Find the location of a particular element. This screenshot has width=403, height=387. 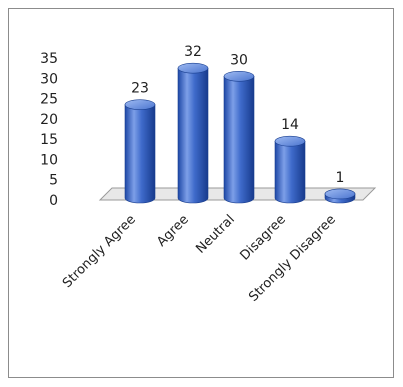

data-label: 23 is located at coordinates (140, 89).